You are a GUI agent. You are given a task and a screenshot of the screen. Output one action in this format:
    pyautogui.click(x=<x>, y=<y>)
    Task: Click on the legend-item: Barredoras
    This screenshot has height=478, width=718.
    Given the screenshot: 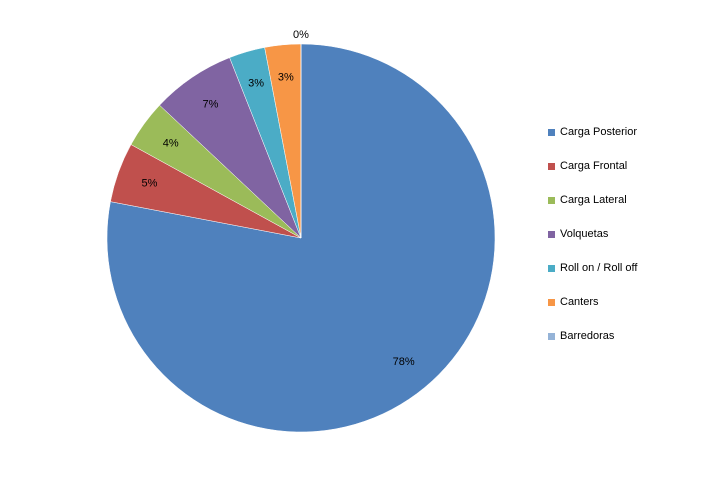 What is the action you would take?
    pyautogui.click(x=594, y=336)
    